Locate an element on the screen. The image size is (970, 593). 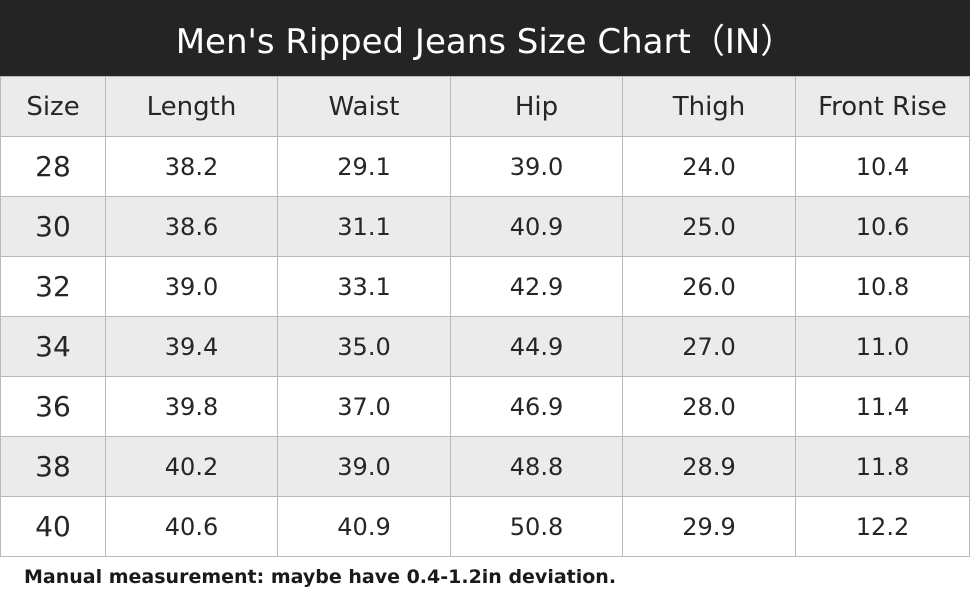
size-cell: 34 is located at coordinates (53, 346).